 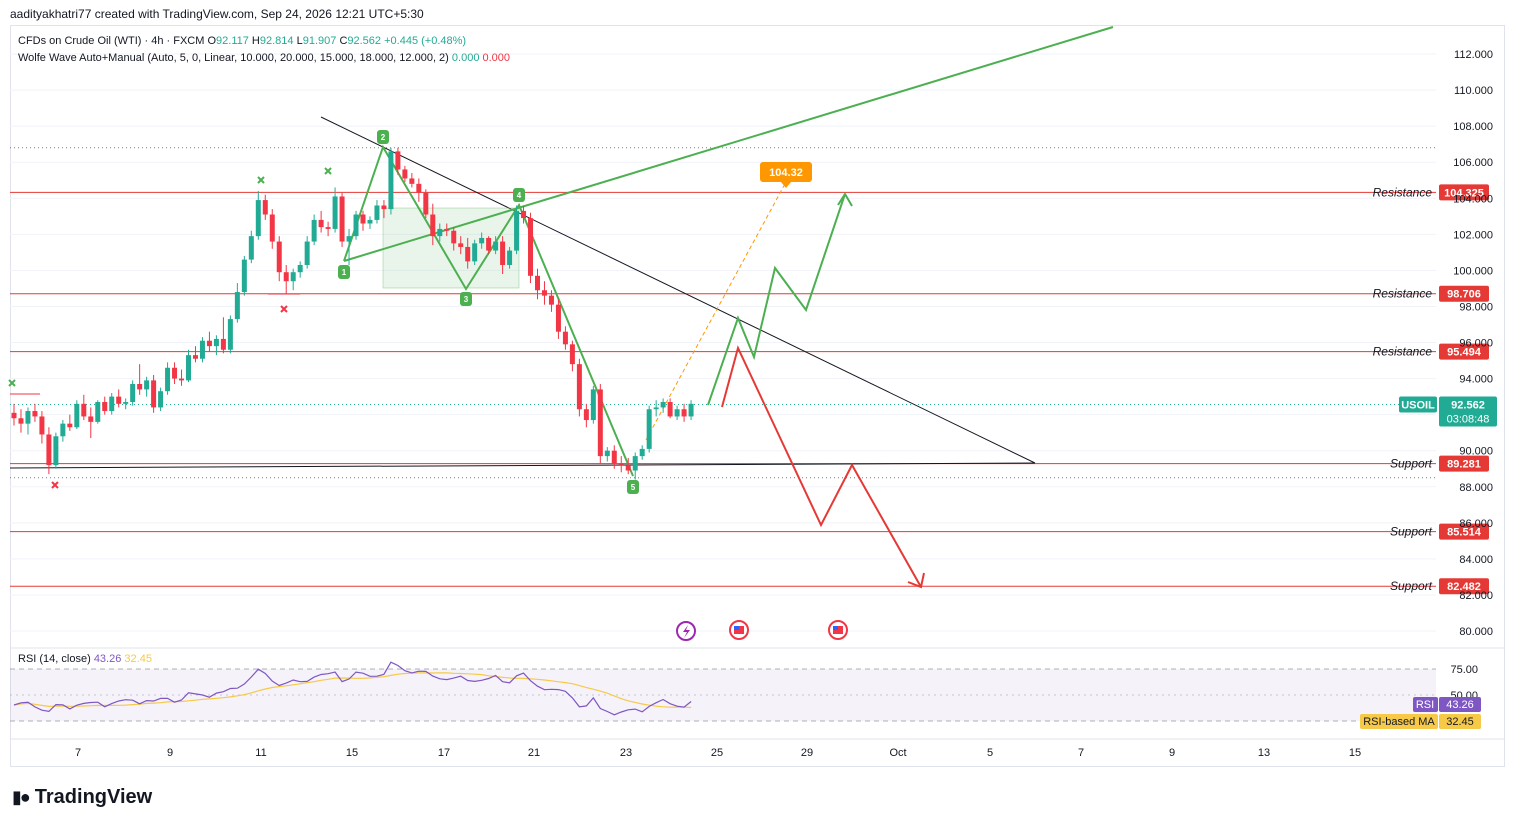 What do you see at coordinates (138, 659) in the screenshot?
I see `rsi-ma-value: 32.45` at bounding box center [138, 659].